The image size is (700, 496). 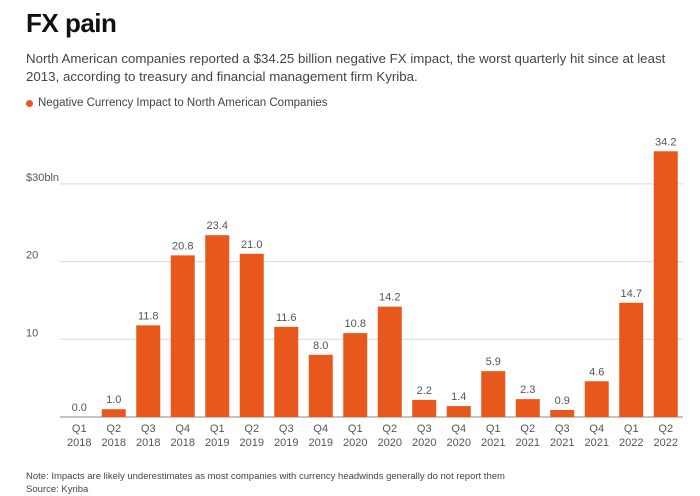 I want to click on x-tick-year-11: 2020, so click(x=459, y=443).